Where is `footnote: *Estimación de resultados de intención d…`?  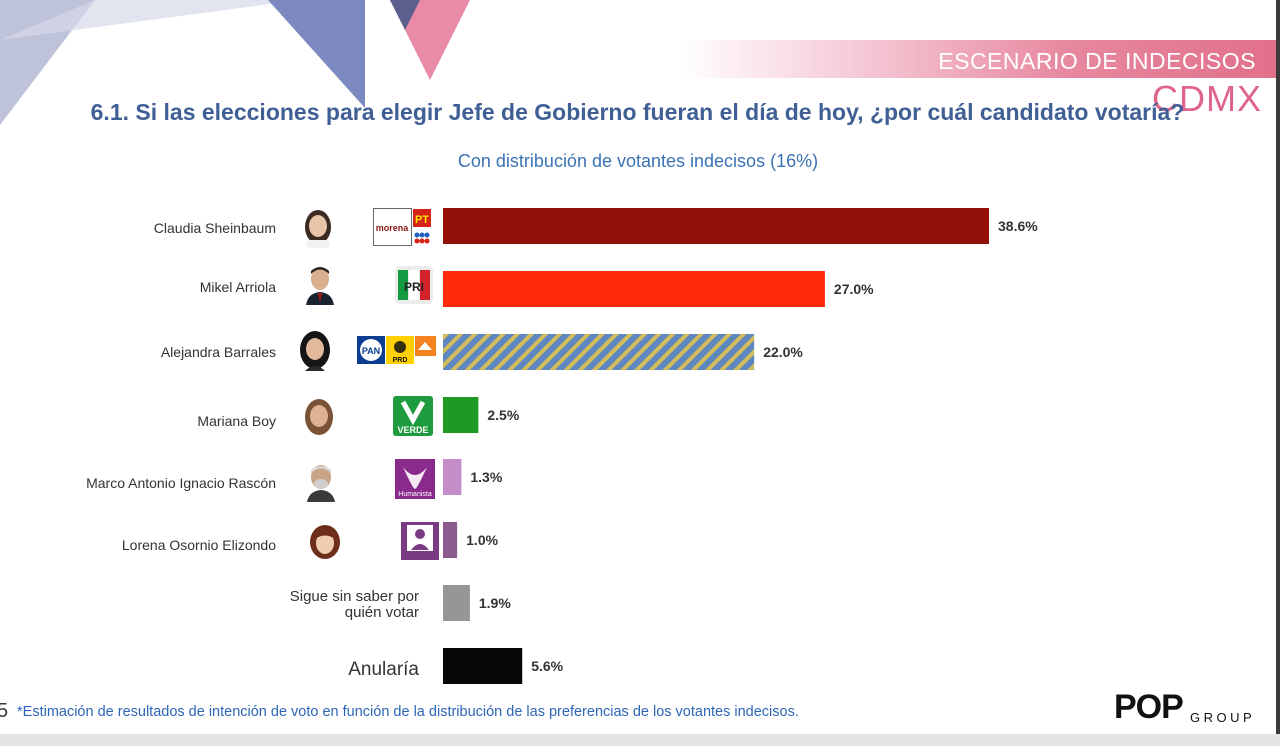
footnote: *Estimación de resultados de intención d… is located at coordinates (408, 712).